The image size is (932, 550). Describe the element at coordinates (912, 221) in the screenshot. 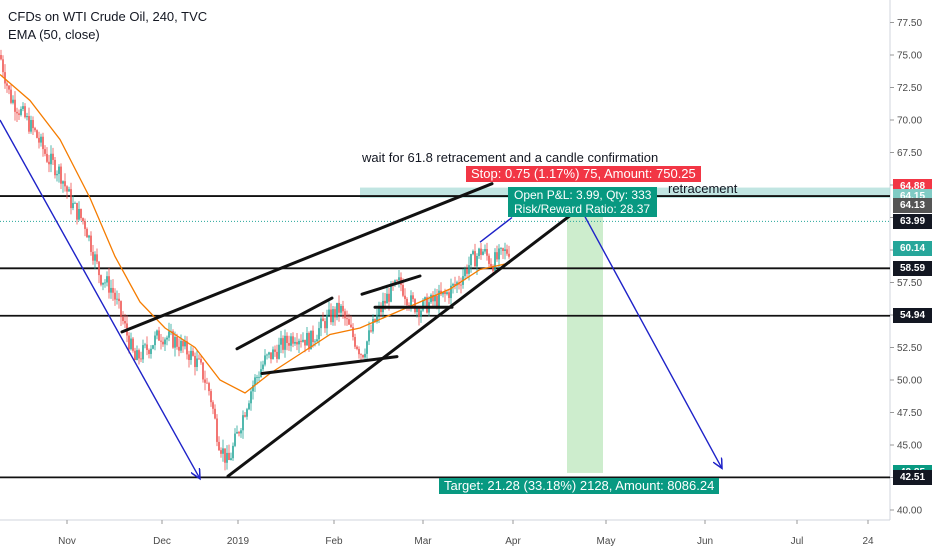

I see `price-tag: 63.99` at that location.